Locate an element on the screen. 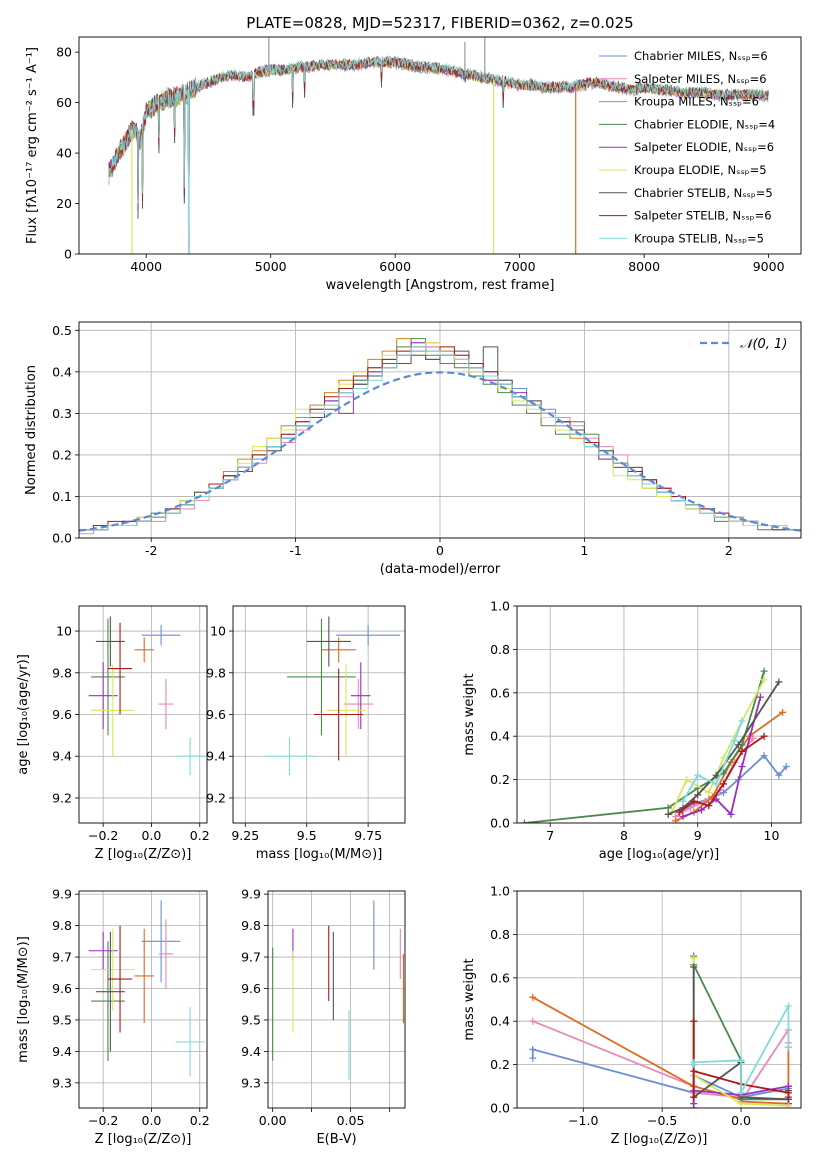 The image size is (819, 1170). x-tick-label: 0.00 is located at coordinates (273, 1120).